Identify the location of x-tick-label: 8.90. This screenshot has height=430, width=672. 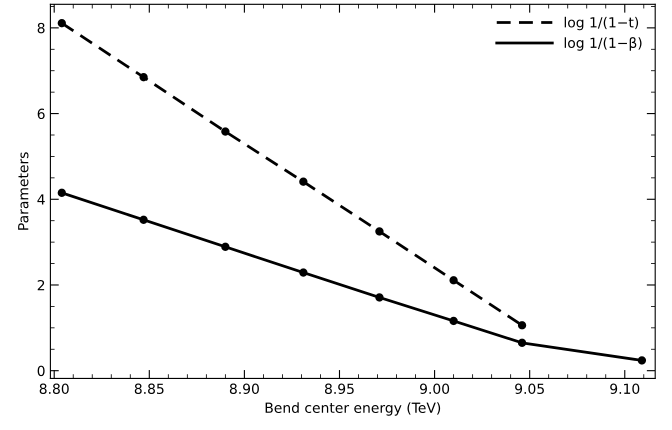
(244, 389).